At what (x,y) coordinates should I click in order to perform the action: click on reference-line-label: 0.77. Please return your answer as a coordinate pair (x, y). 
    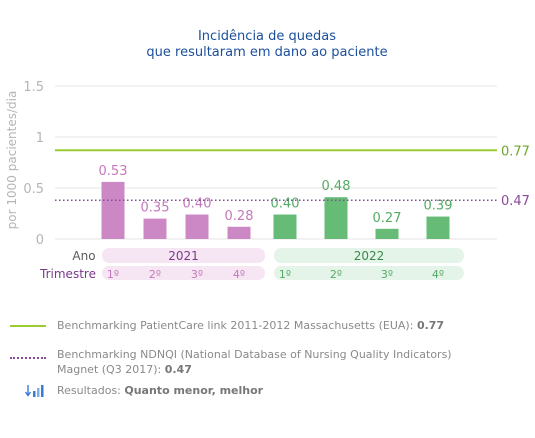
    Looking at the image, I should click on (515, 151).